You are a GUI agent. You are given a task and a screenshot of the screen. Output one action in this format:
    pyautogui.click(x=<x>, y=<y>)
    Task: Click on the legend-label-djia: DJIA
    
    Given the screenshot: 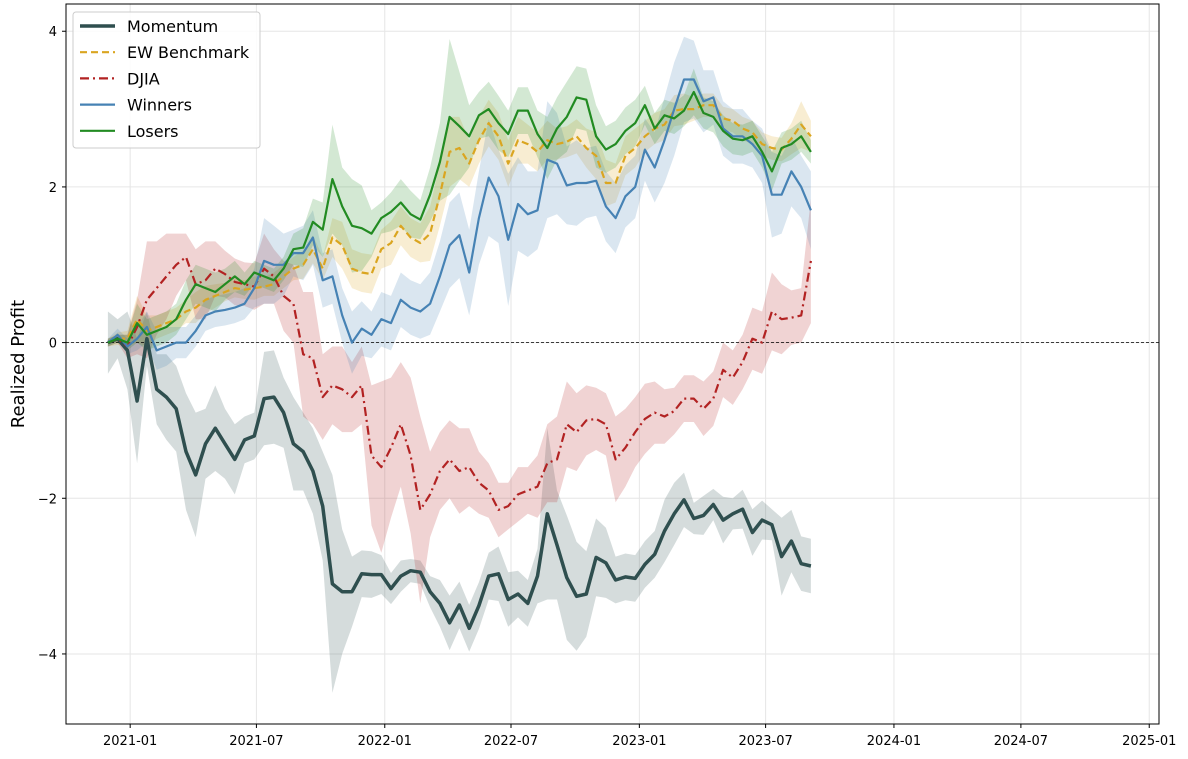 What is the action you would take?
    pyautogui.click(x=143, y=78)
    